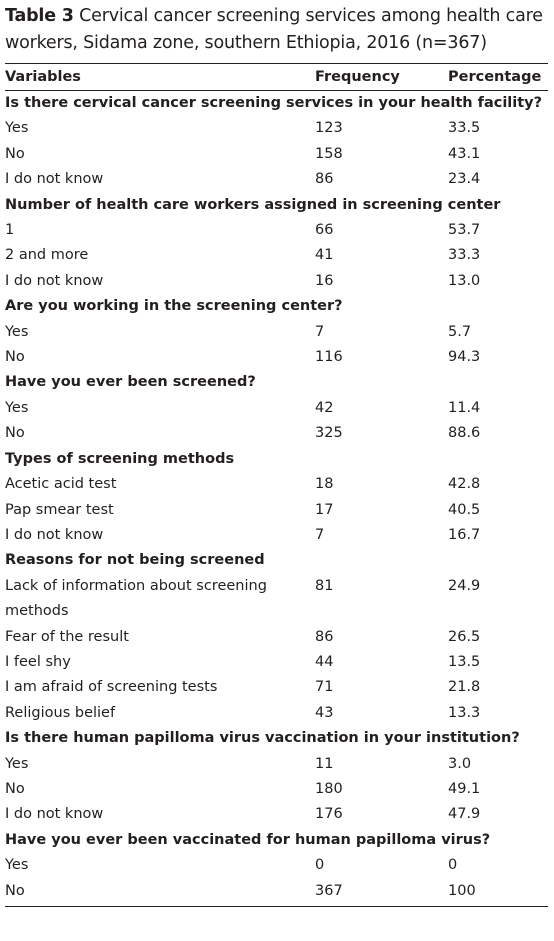 The image size is (554, 941). What do you see at coordinates (324, 280) in the screenshot?
I see `cell-frequency: 16` at bounding box center [324, 280].